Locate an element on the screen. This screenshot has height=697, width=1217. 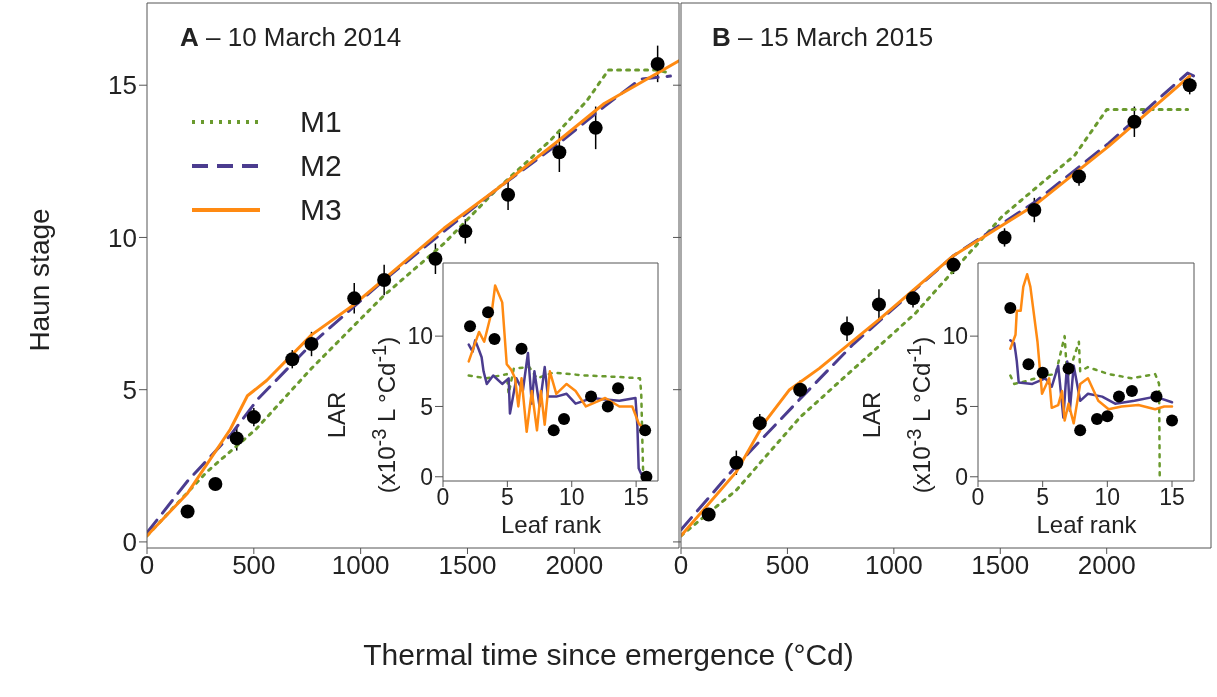
y-axis-title: Haun stage is located at coordinates (39, 280).